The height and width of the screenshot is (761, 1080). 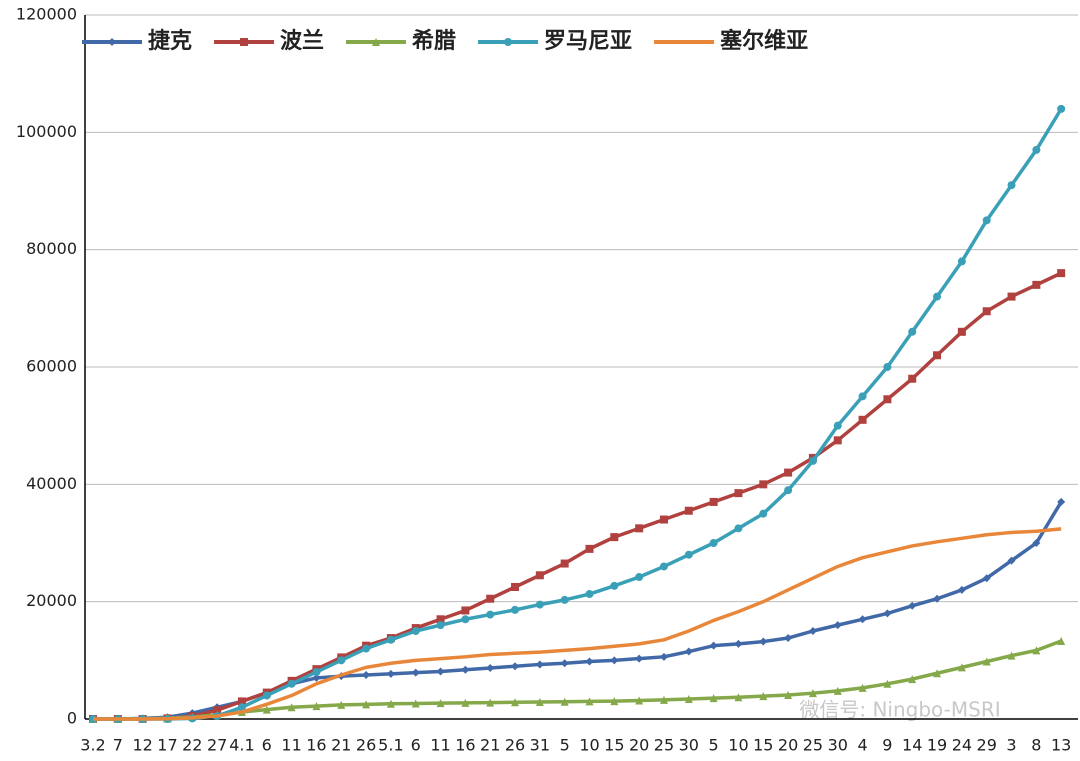 I want to click on x-tick-label: 5, so click(x=714, y=745).